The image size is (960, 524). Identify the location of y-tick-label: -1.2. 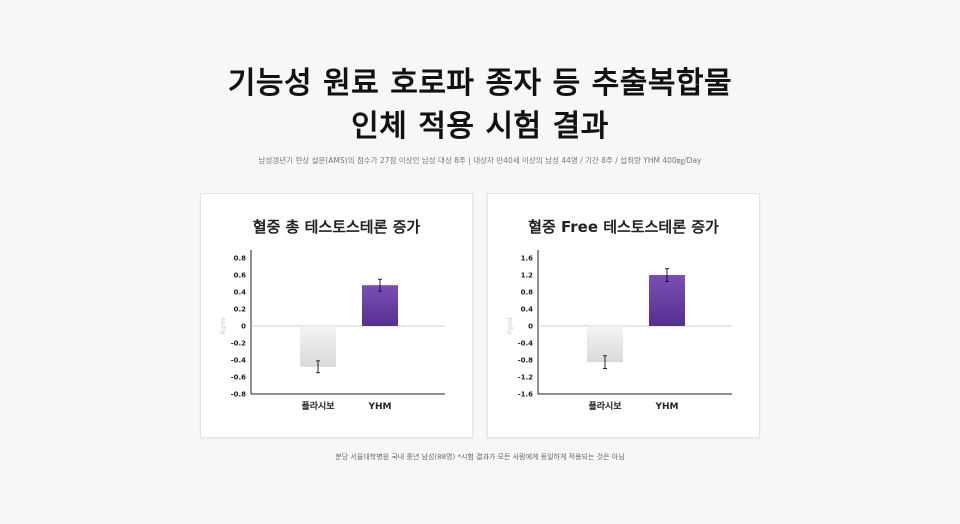
(525, 378).